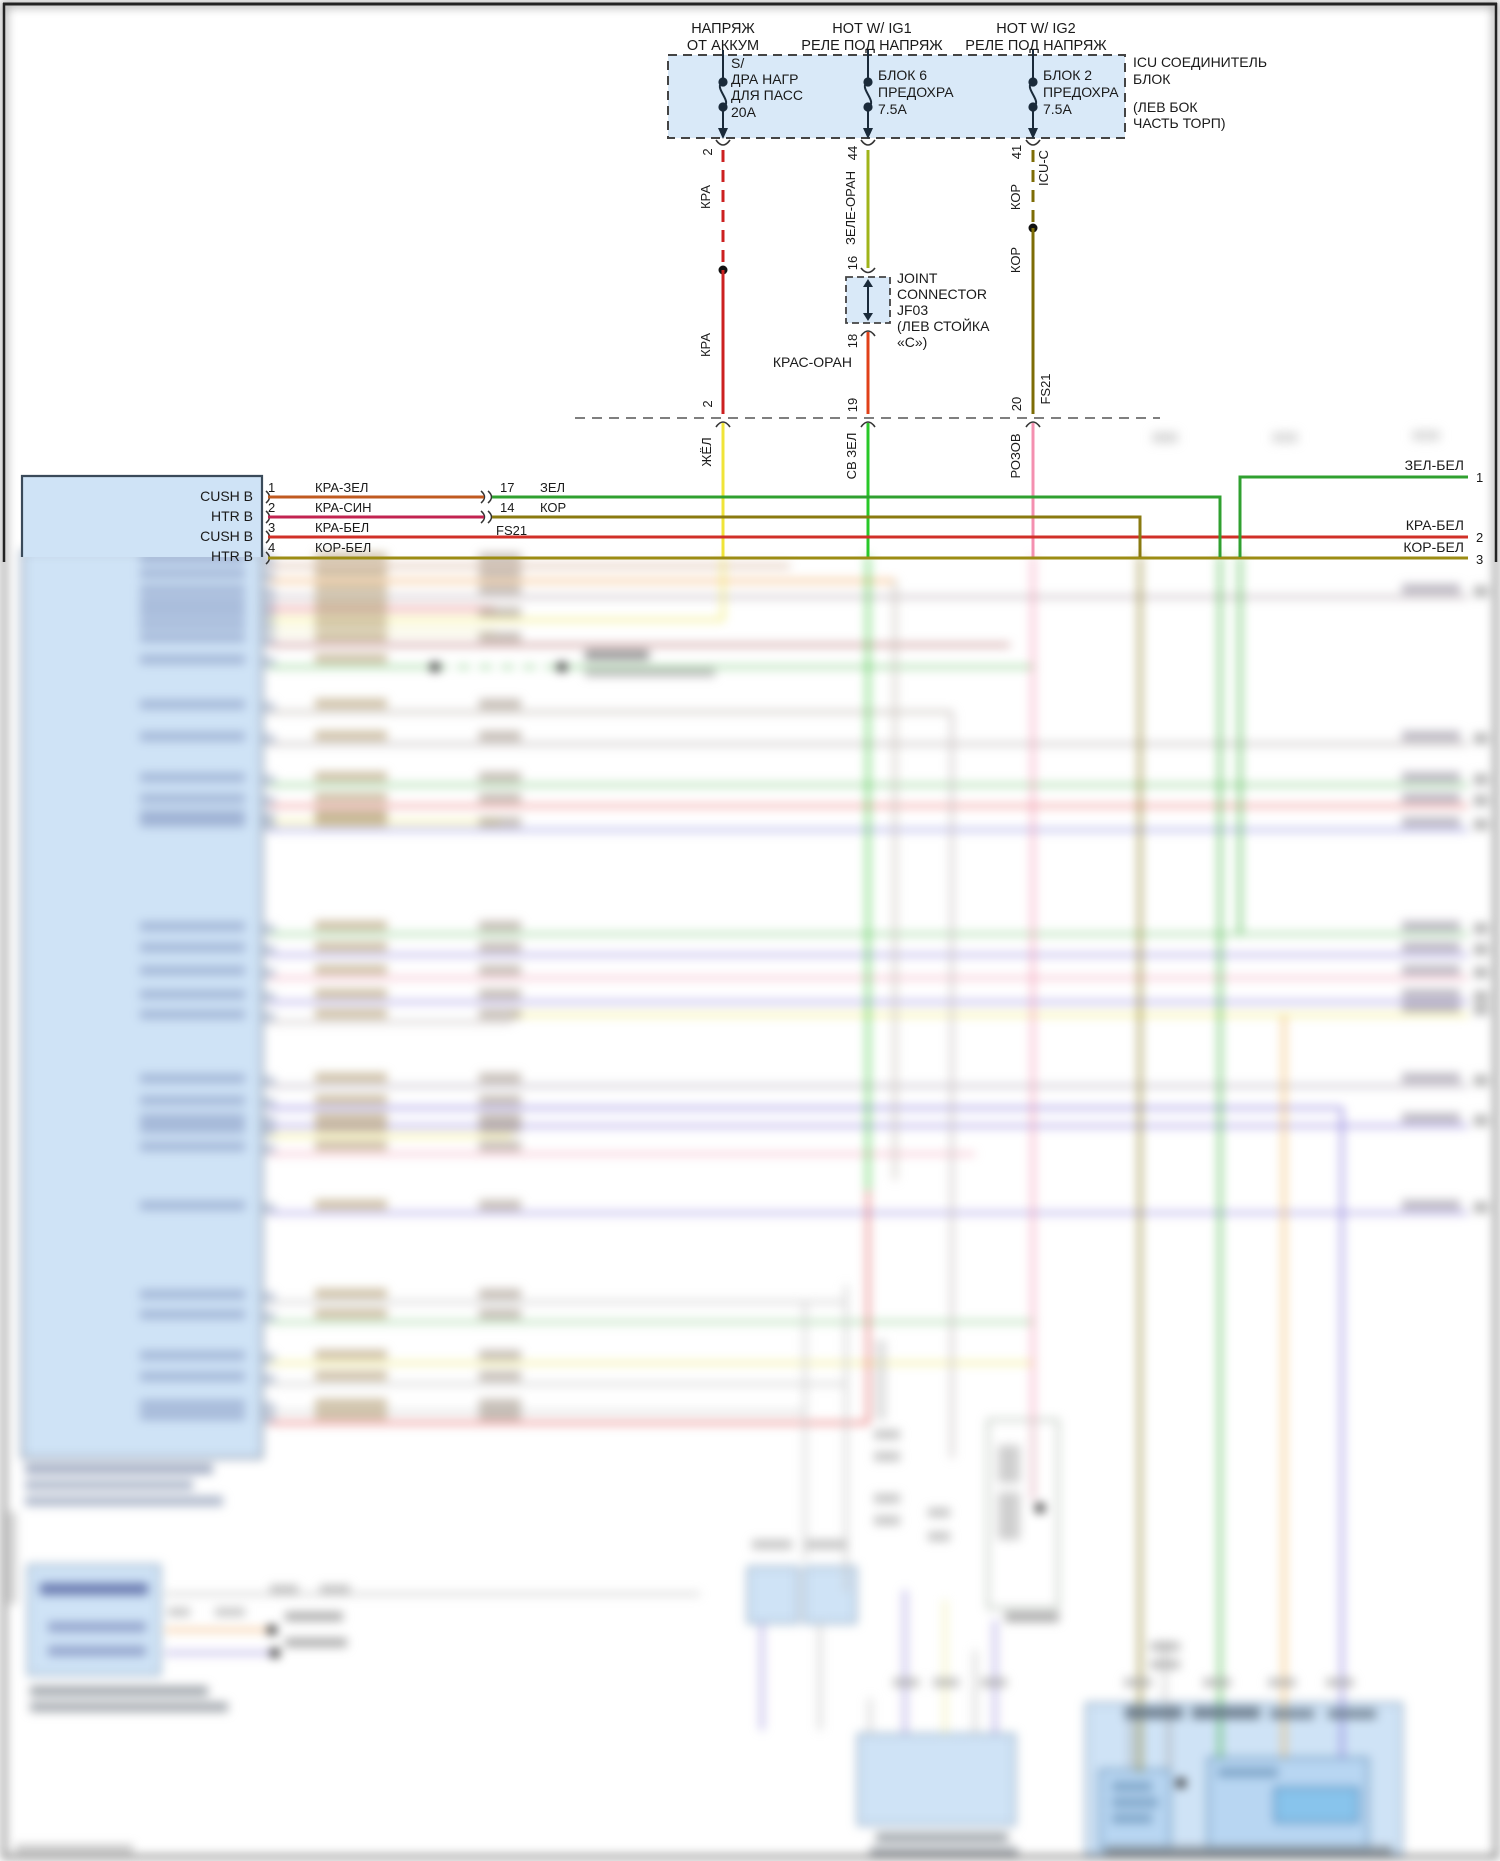 Image resolution: width=1500 pixels, height=1861 pixels. I want to click on bracket, so click(1033, 142).